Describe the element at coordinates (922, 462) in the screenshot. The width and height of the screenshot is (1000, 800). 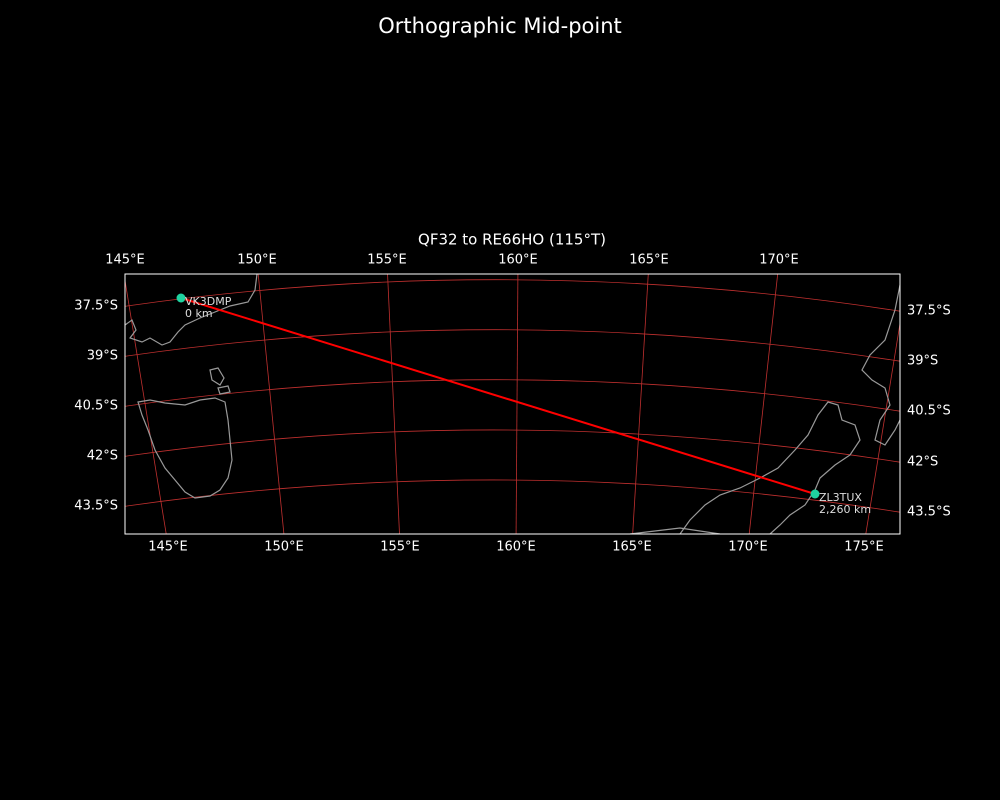
I see `right-lat-label: 42°S` at that location.